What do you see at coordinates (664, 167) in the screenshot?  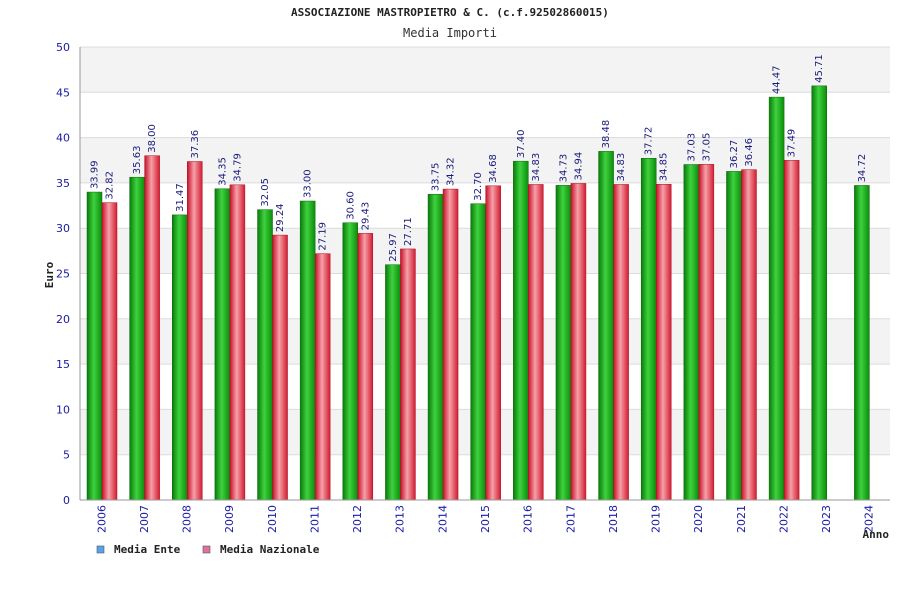 I see `value-label: 34.85` at bounding box center [664, 167].